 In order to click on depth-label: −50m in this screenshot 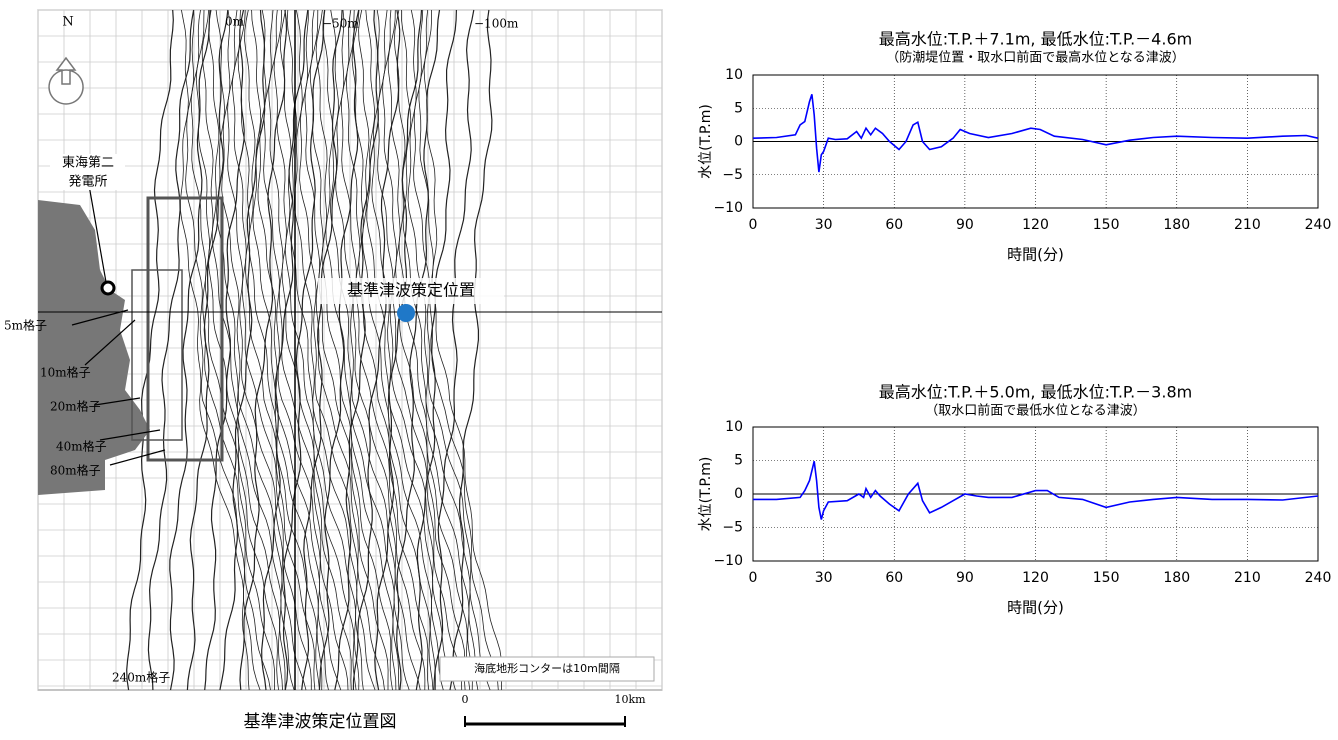, I will do `click(340, 24)`.